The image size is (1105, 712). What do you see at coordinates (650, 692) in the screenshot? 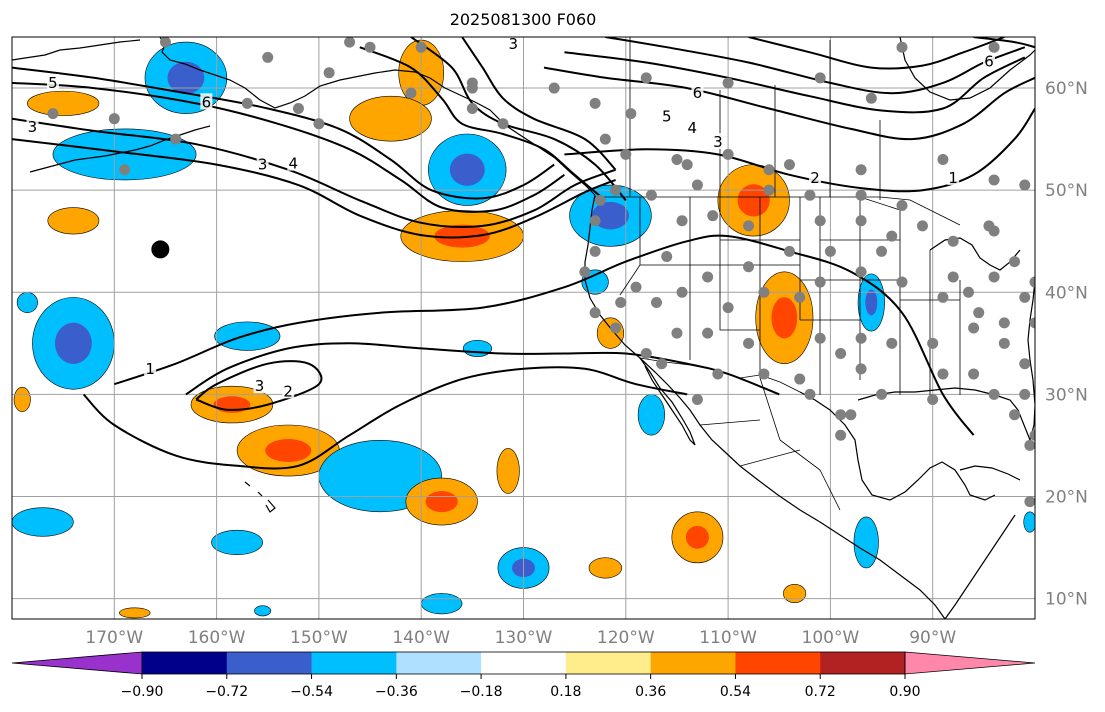
I see `colorbar-tick-label: 0.36` at bounding box center [650, 692].